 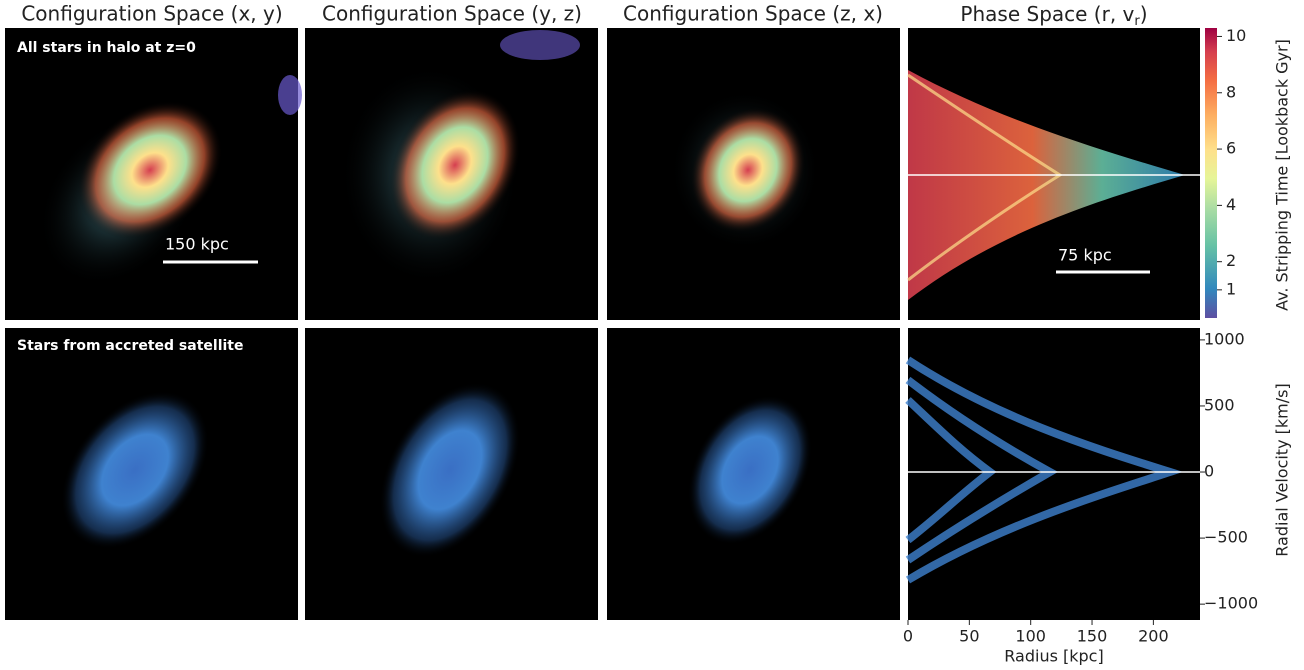 What do you see at coordinates (1144, 14) in the screenshot?
I see `title-text: )` at bounding box center [1144, 14].